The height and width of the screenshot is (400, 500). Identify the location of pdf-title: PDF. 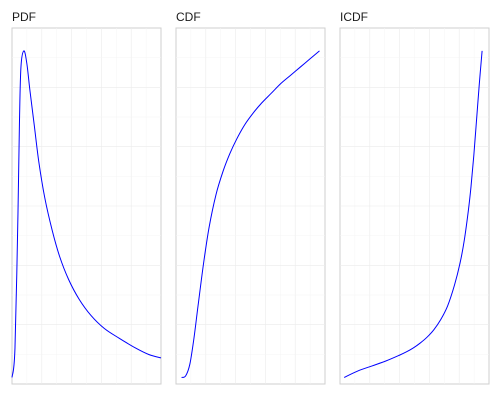
(24, 17).